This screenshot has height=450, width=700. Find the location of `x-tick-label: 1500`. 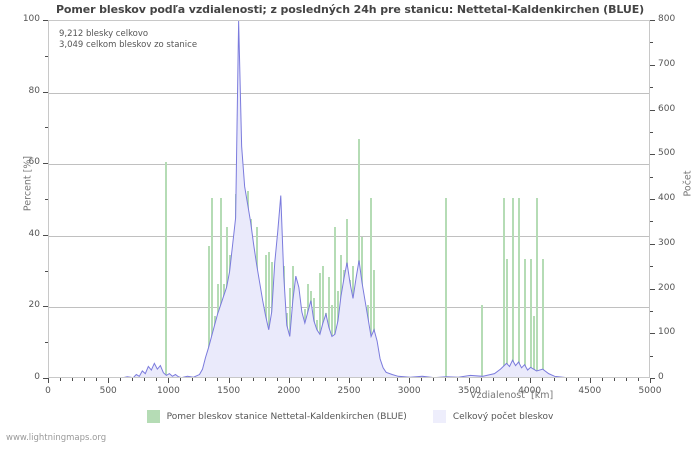

x-tick-label: 1500 is located at coordinates (229, 391).